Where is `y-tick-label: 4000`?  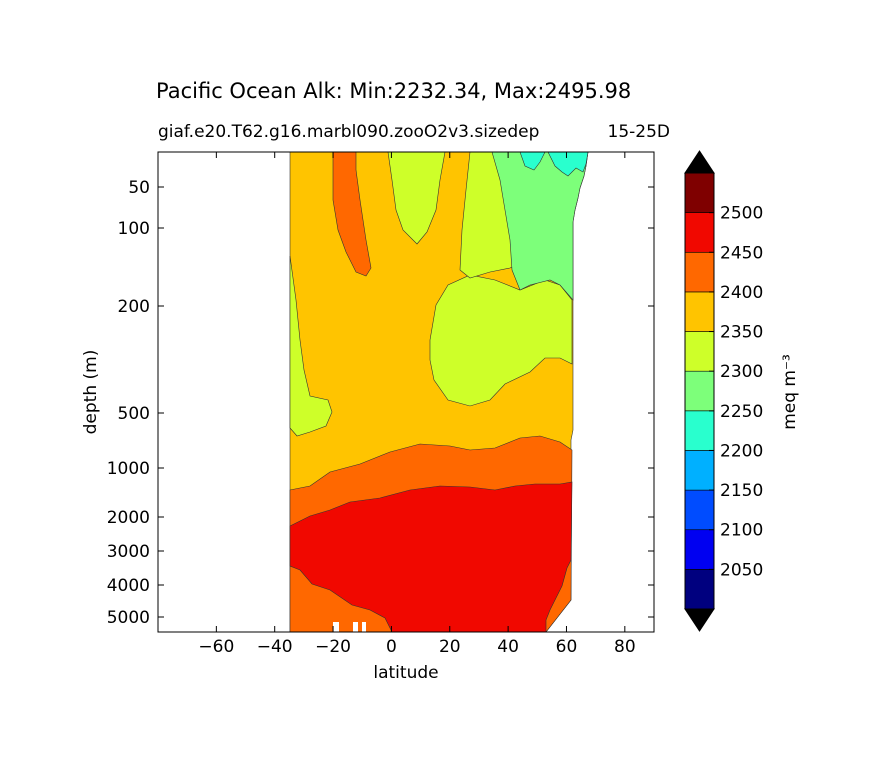 y-tick-label: 4000 is located at coordinates (128, 586).